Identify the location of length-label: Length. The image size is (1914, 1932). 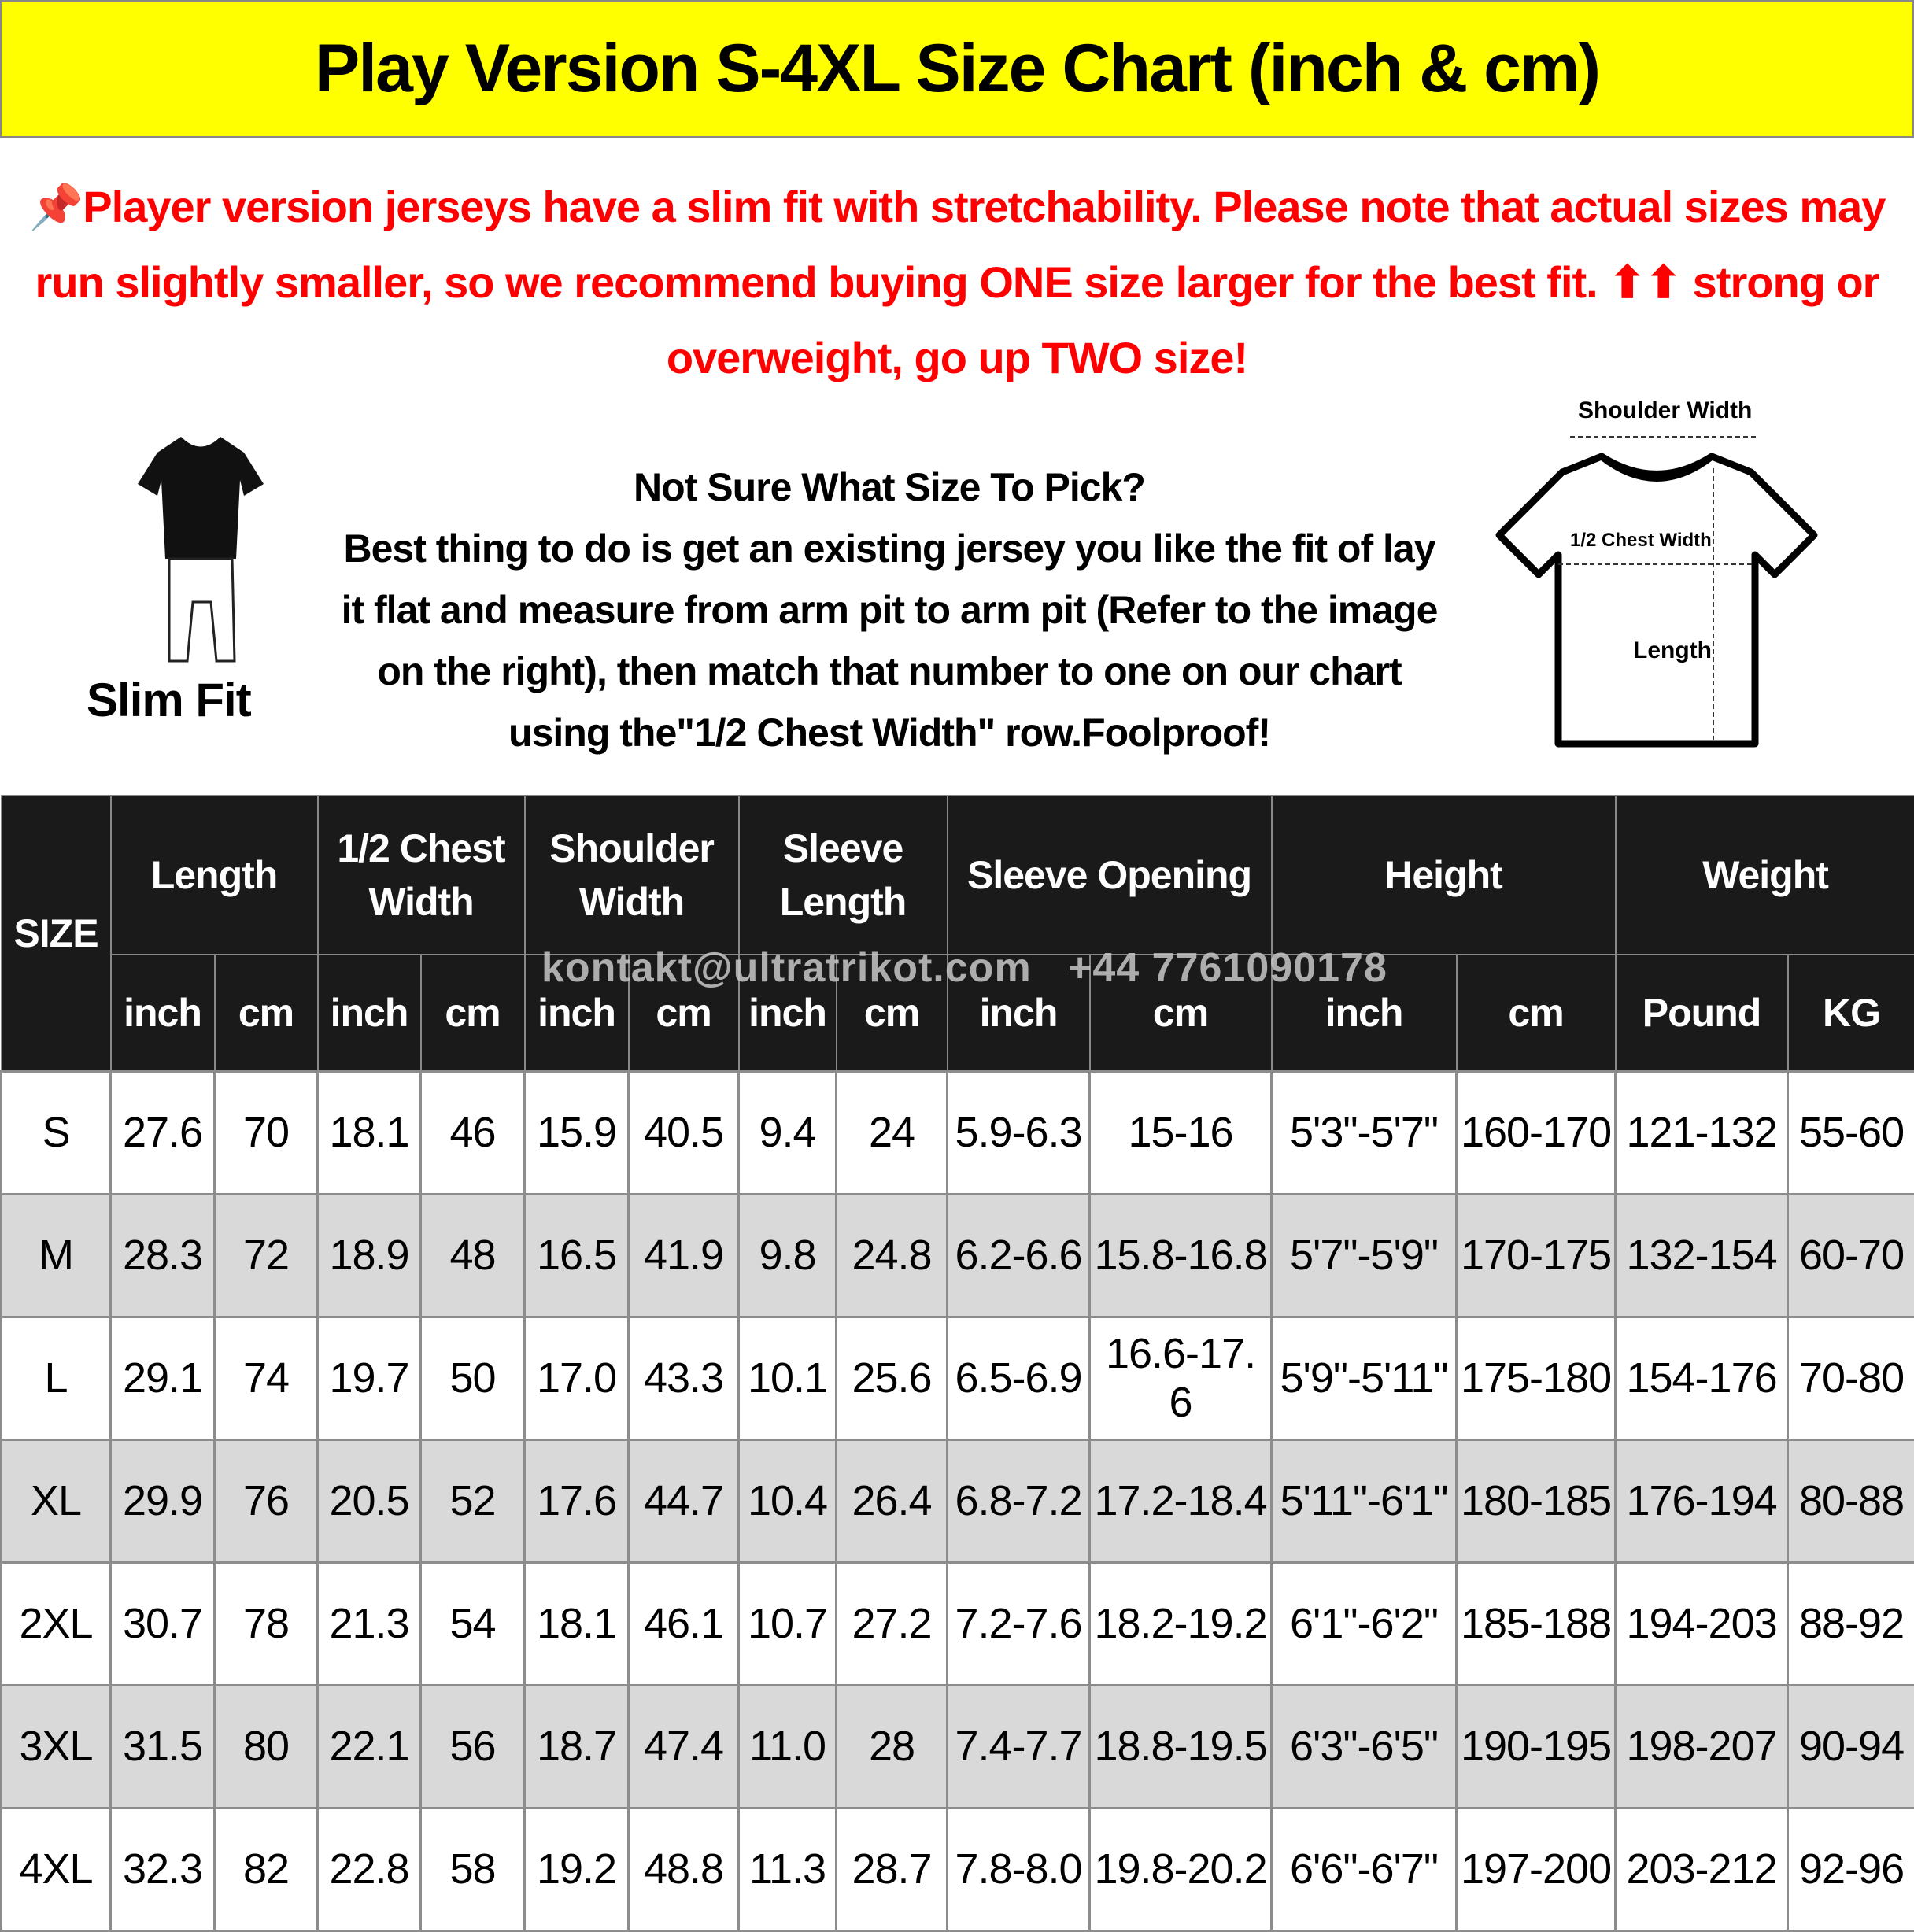
(1672, 650).